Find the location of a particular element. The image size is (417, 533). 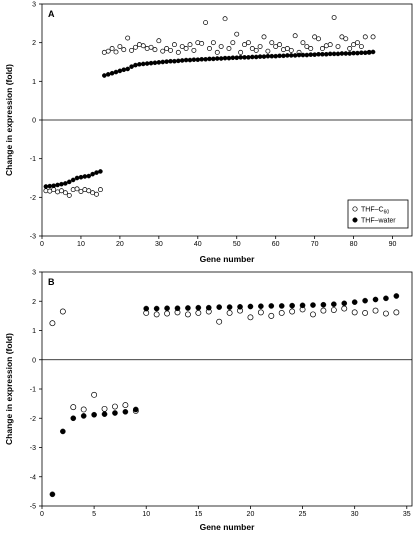

panel-b-y-tick-label: -1 is located at coordinates (33, 390).